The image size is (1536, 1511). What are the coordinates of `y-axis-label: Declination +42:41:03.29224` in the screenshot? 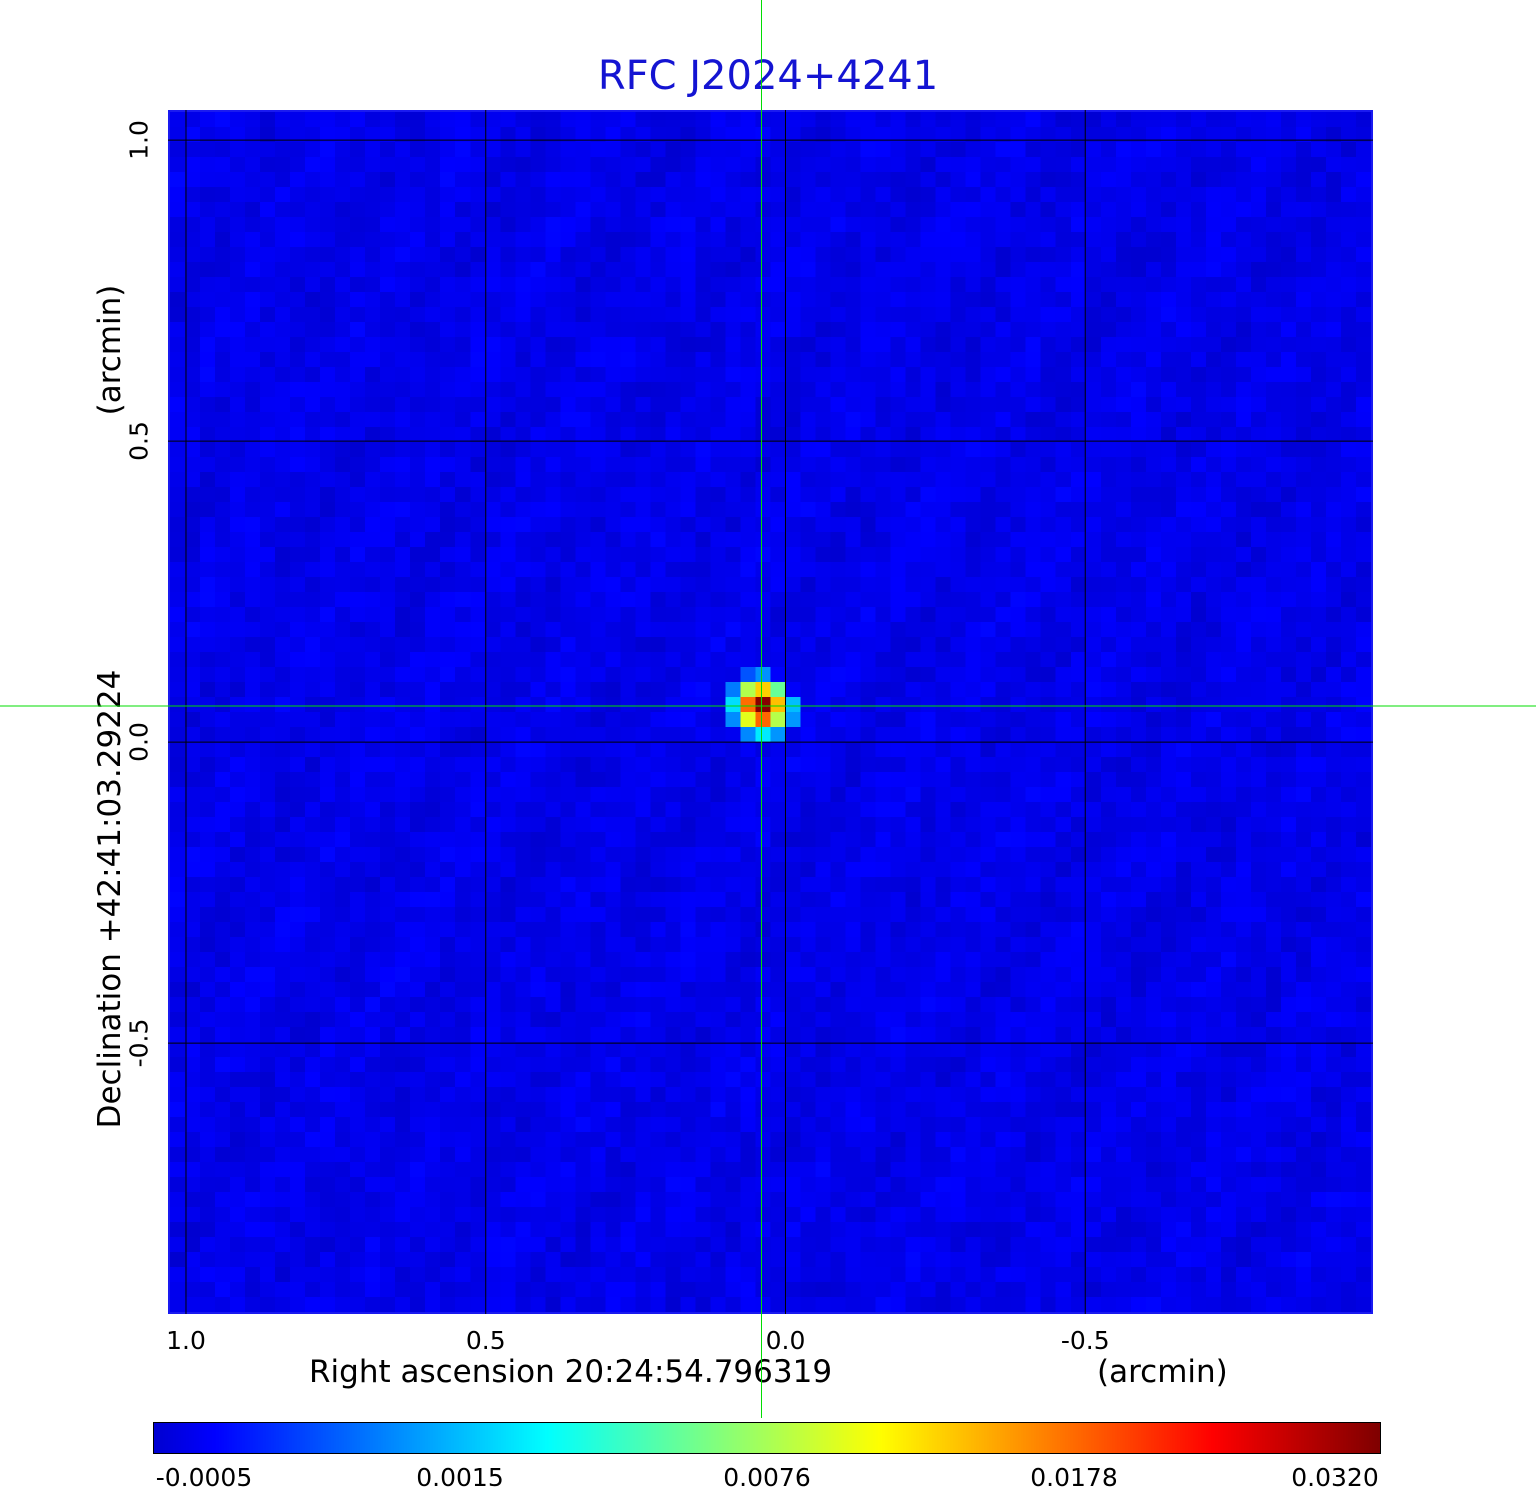 It's located at (110, 899).